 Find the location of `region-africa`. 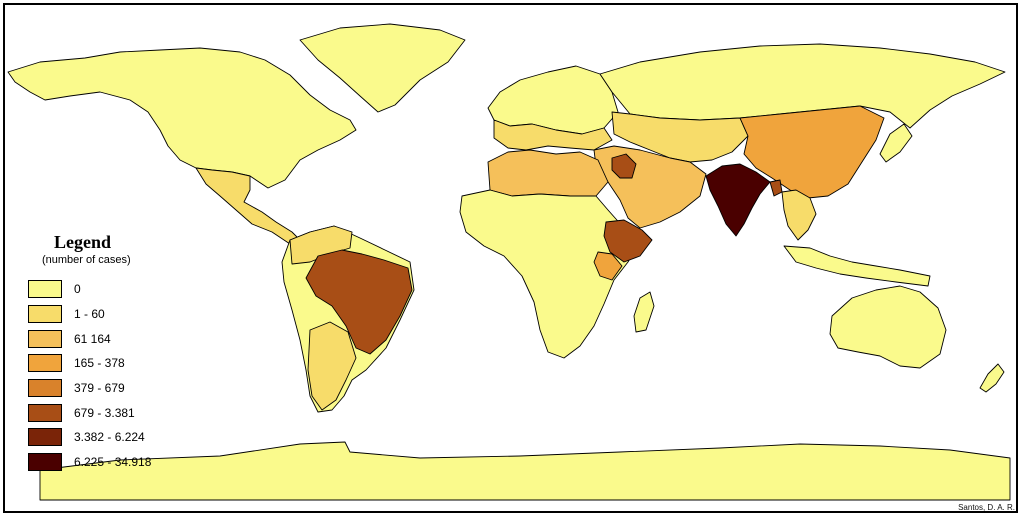

region-africa is located at coordinates (550, 274).